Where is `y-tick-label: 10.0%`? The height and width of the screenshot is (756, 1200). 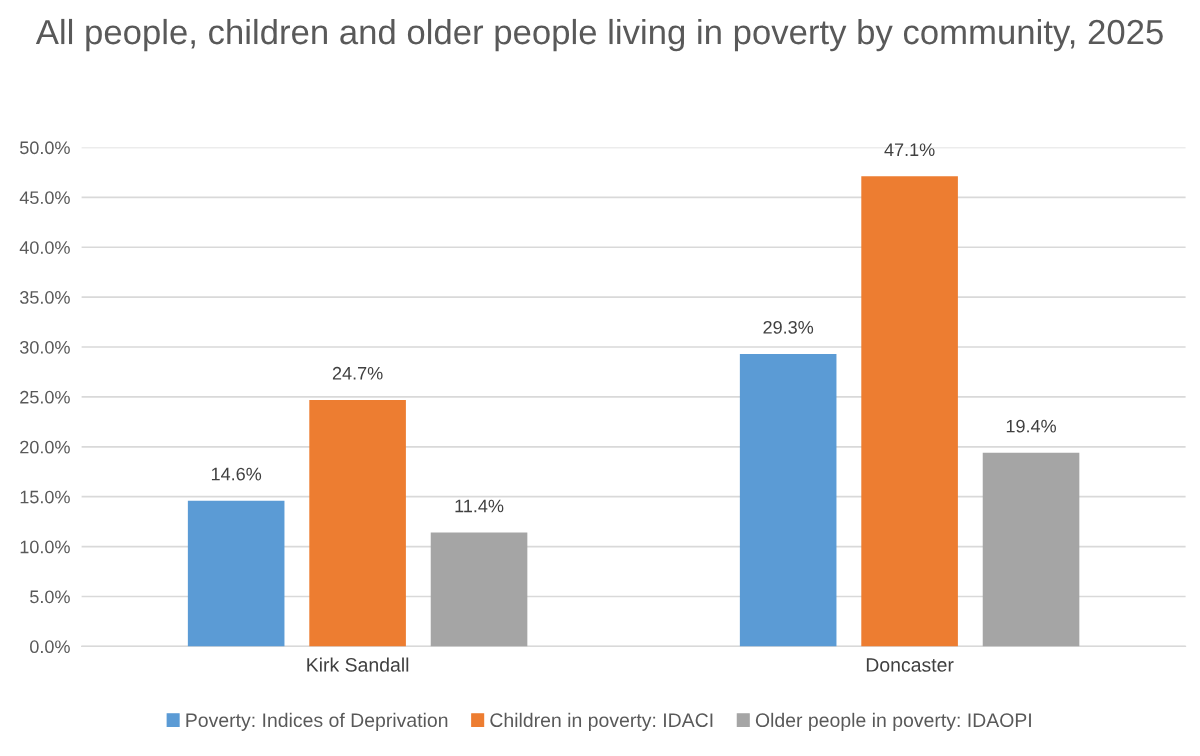
y-tick-label: 10.0% is located at coordinates (45, 547).